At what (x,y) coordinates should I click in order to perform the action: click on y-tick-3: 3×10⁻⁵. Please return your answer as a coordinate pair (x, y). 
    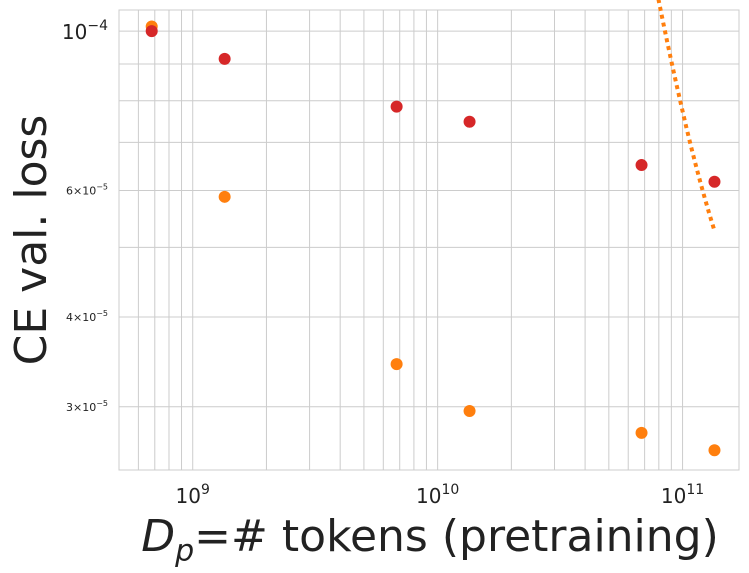
    Looking at the image, I should click on (87, 406).